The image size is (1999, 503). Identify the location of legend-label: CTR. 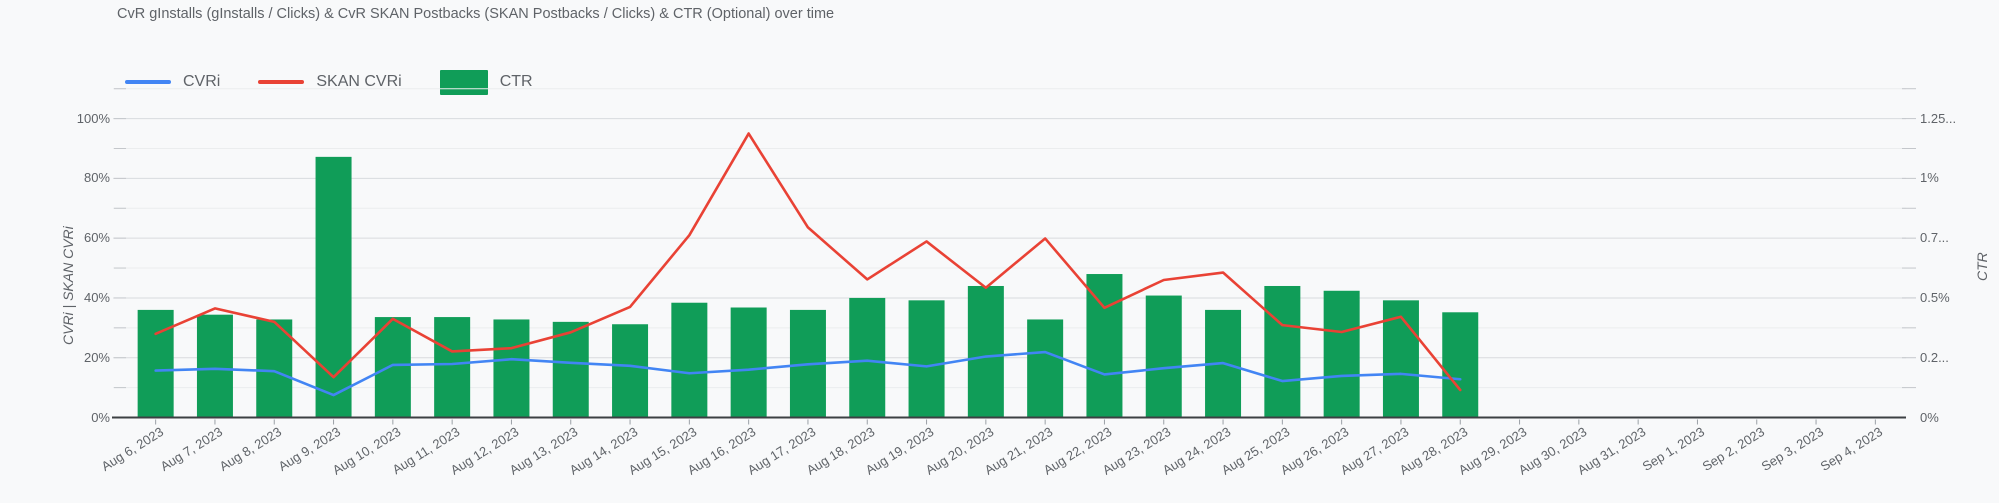
(516, 81).